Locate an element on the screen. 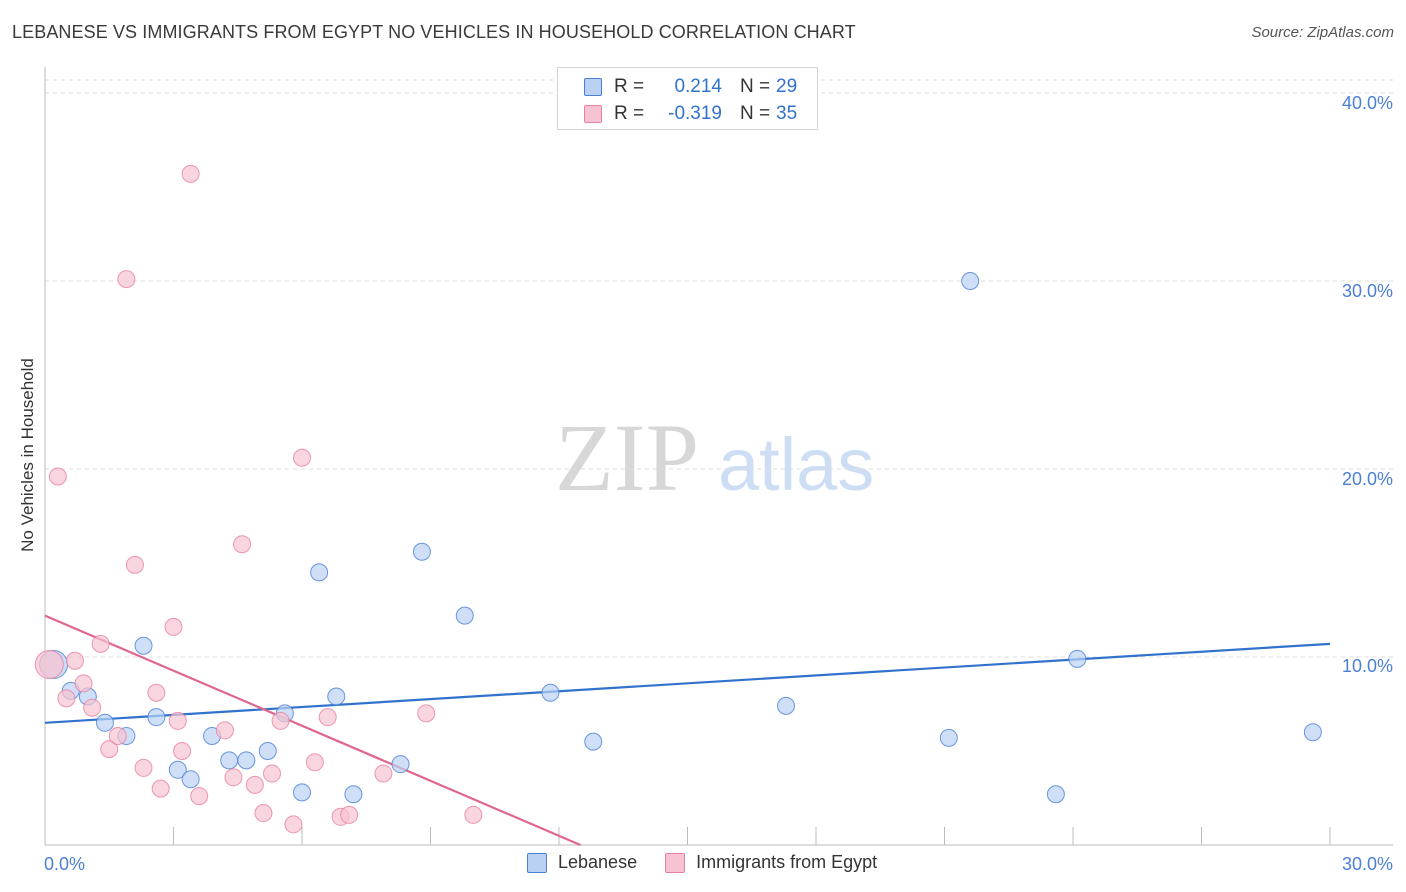 The image size is (1406, 892). legend-row-lebanese: R = 0.214 N = 29 is located at coordinates (690, 87).